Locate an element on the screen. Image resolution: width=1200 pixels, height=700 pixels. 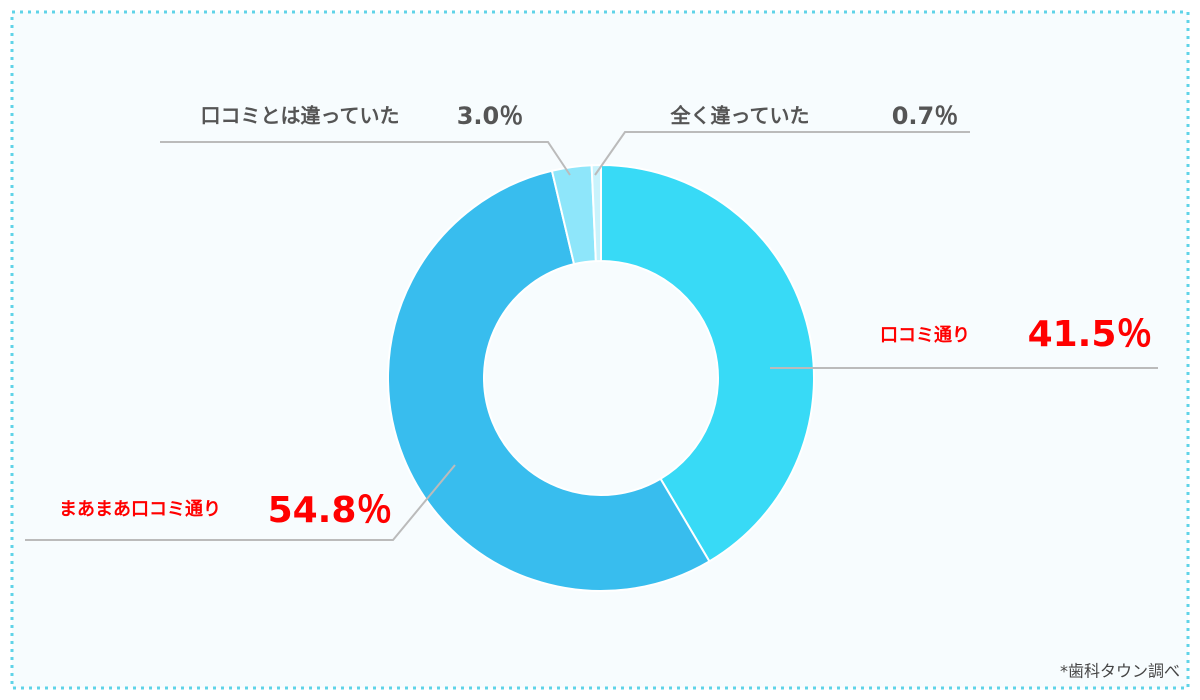
slice-label: まあまあ口コミ通り is located at coordinates (140, 509).